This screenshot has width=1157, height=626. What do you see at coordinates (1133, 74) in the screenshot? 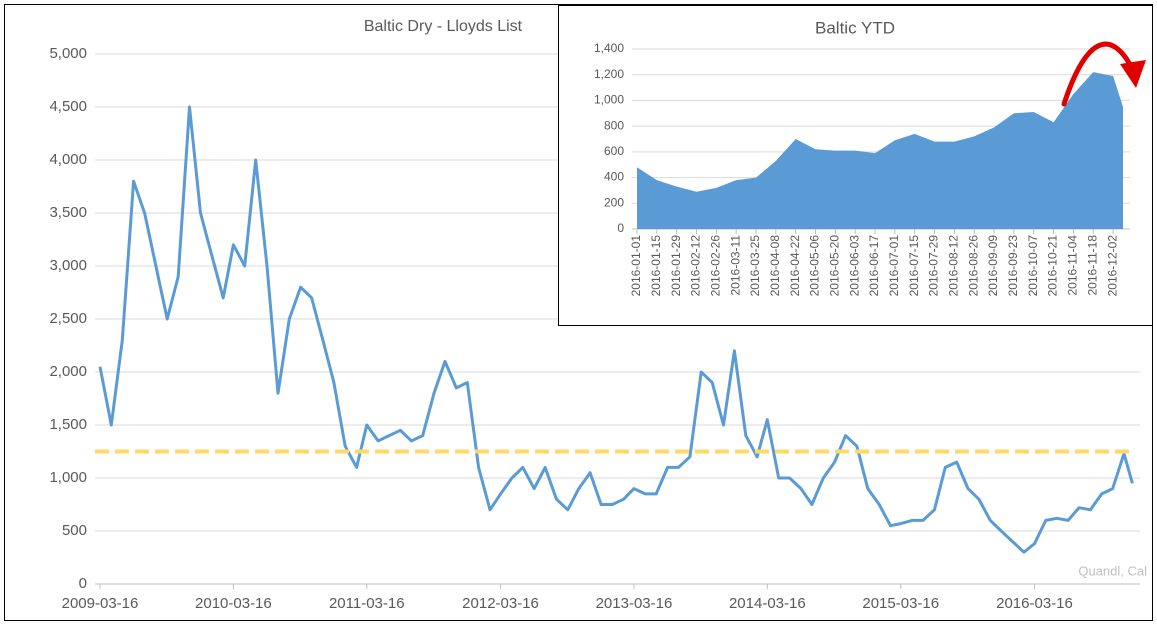
I see `annotation-arrowhead` at bounding box center [1133, 74].